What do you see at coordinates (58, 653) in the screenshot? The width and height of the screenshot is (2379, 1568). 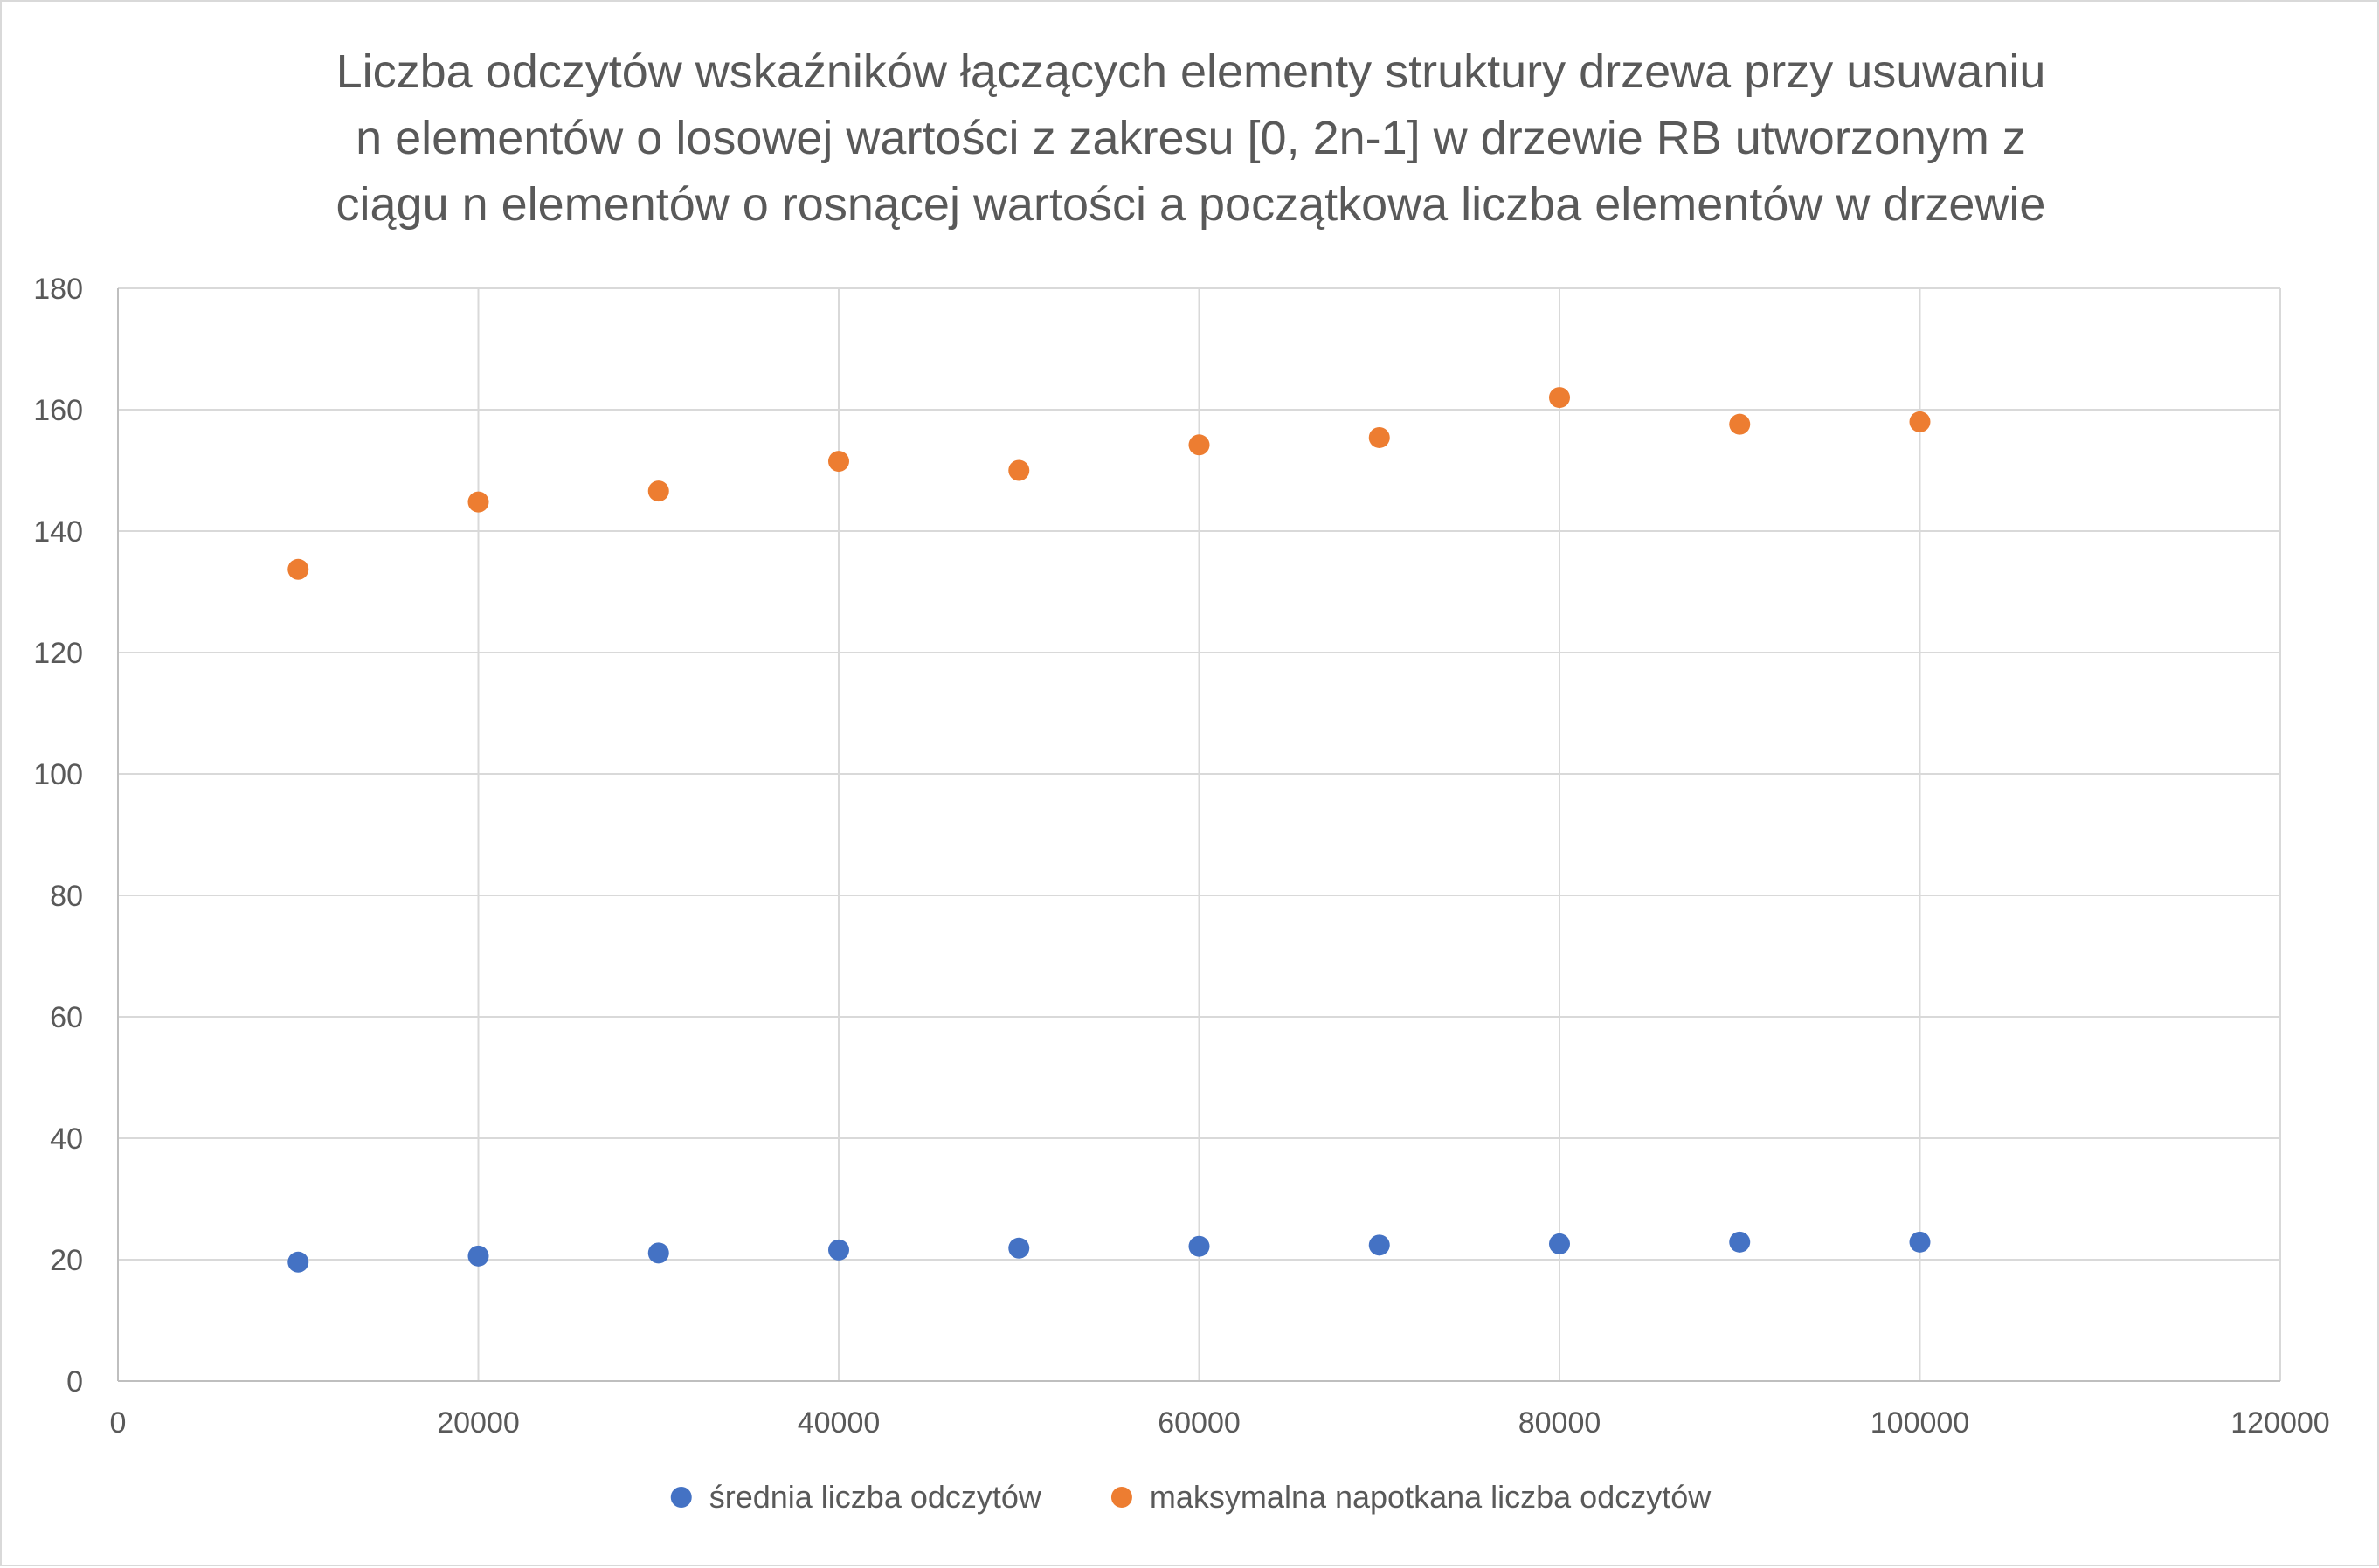 I see `y-tick-label: 120` at bounding box center [58, 653].